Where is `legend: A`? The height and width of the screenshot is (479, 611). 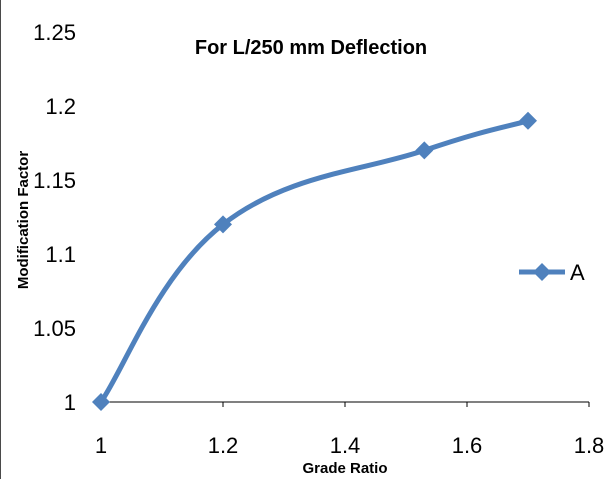
legend: A is located at coordinates (552, 272).